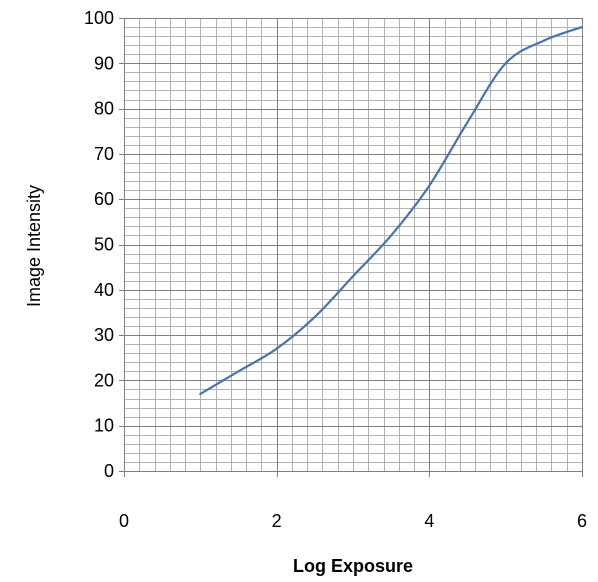  Describe the element at coordinates (104, 380) in the screenshot. I see `y-tick-label: 20` at that location.